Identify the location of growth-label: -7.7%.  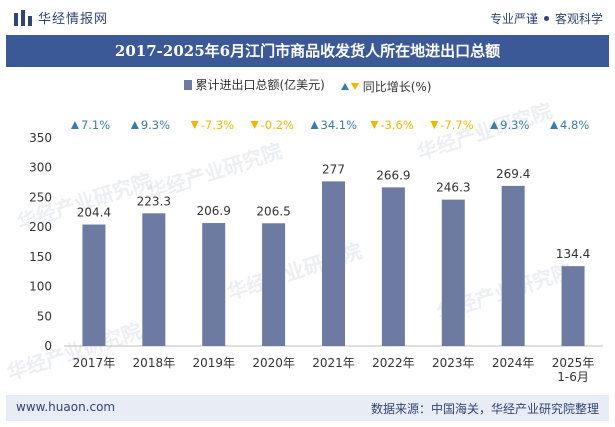
(456, 125).